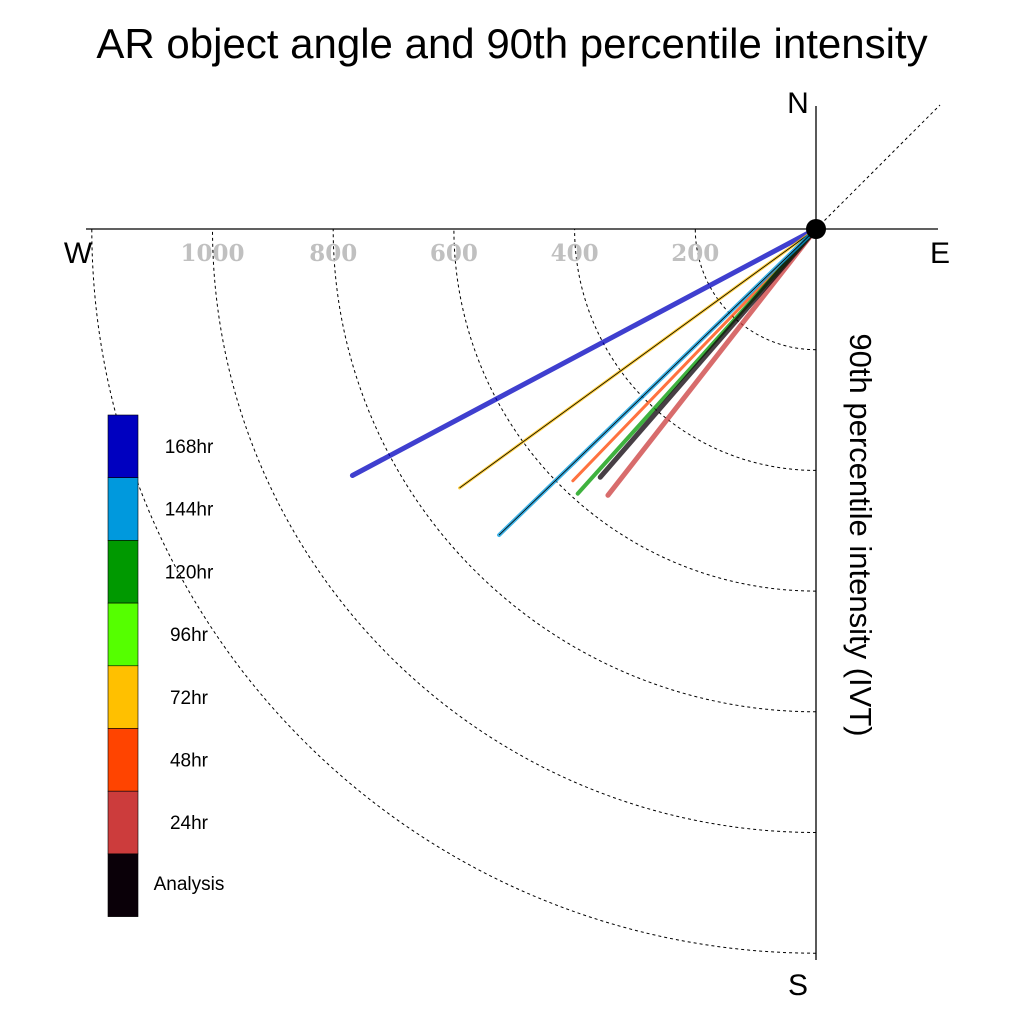 This screenshot has width=1024, height=1024. Describe the element at coordinates (189, 698) in the screenshot. I see `legend-label-72hr: 72hr` at that location.